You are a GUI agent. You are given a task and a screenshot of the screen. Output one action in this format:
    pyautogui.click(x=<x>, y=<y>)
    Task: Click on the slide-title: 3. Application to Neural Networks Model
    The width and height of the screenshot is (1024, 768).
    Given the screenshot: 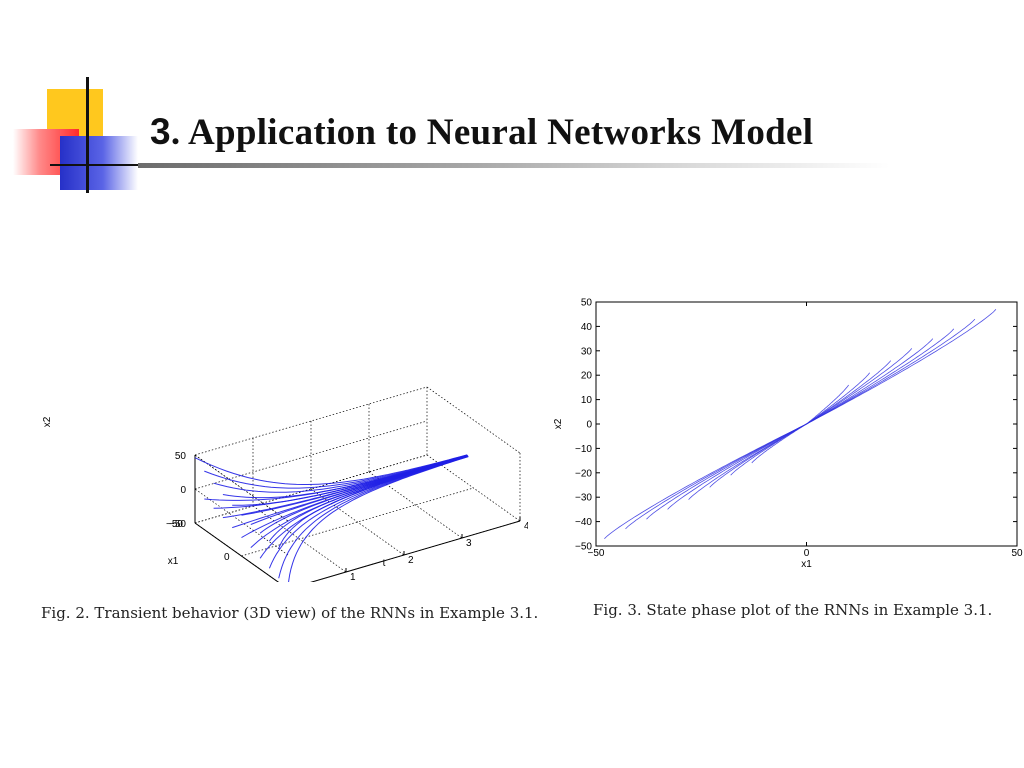 What is the action you would take?
    pyautogui.click(x=580, y=132)
    